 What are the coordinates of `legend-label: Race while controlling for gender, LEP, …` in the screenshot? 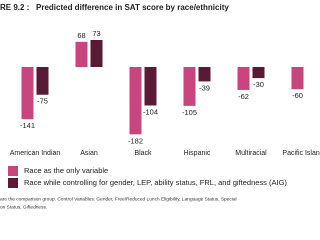 It's located at (155, 182).